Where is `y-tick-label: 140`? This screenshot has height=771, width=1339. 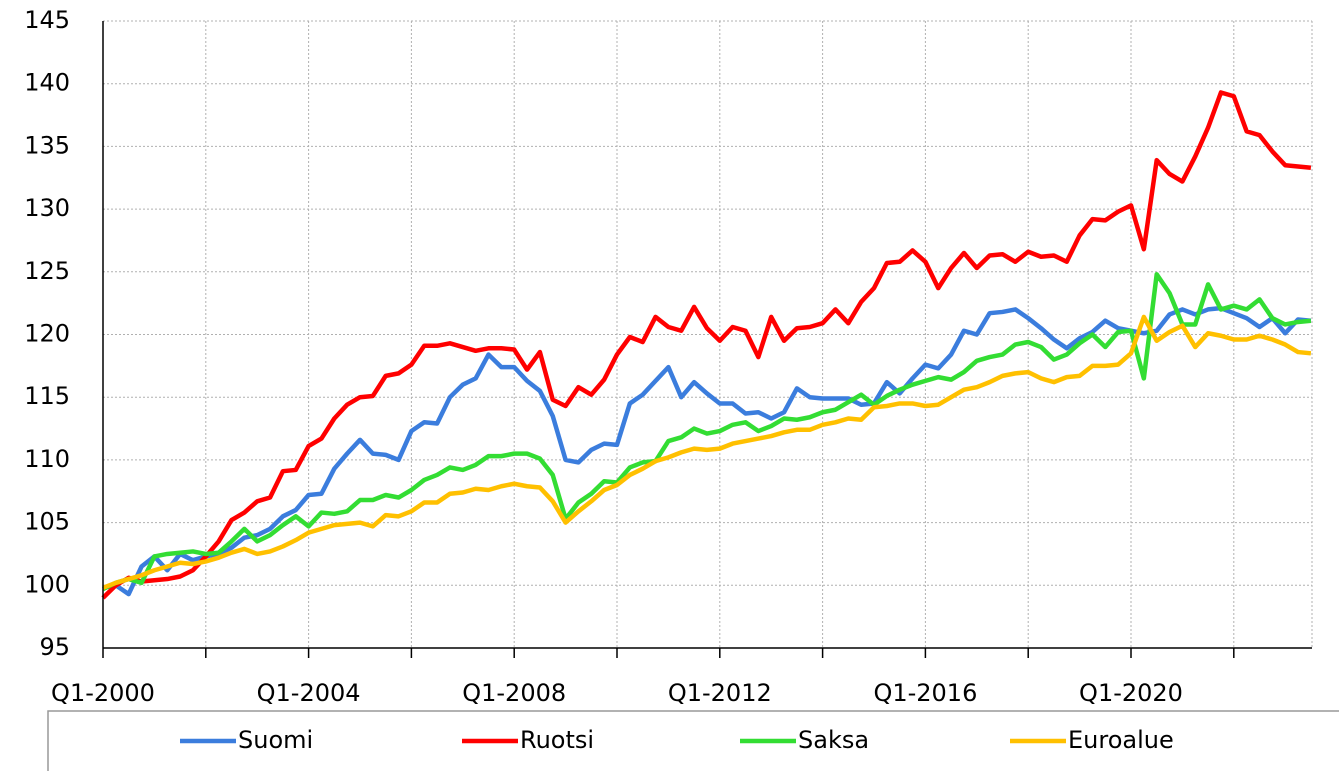
y-tick-label: 140 is located at coordinates (47, 83).